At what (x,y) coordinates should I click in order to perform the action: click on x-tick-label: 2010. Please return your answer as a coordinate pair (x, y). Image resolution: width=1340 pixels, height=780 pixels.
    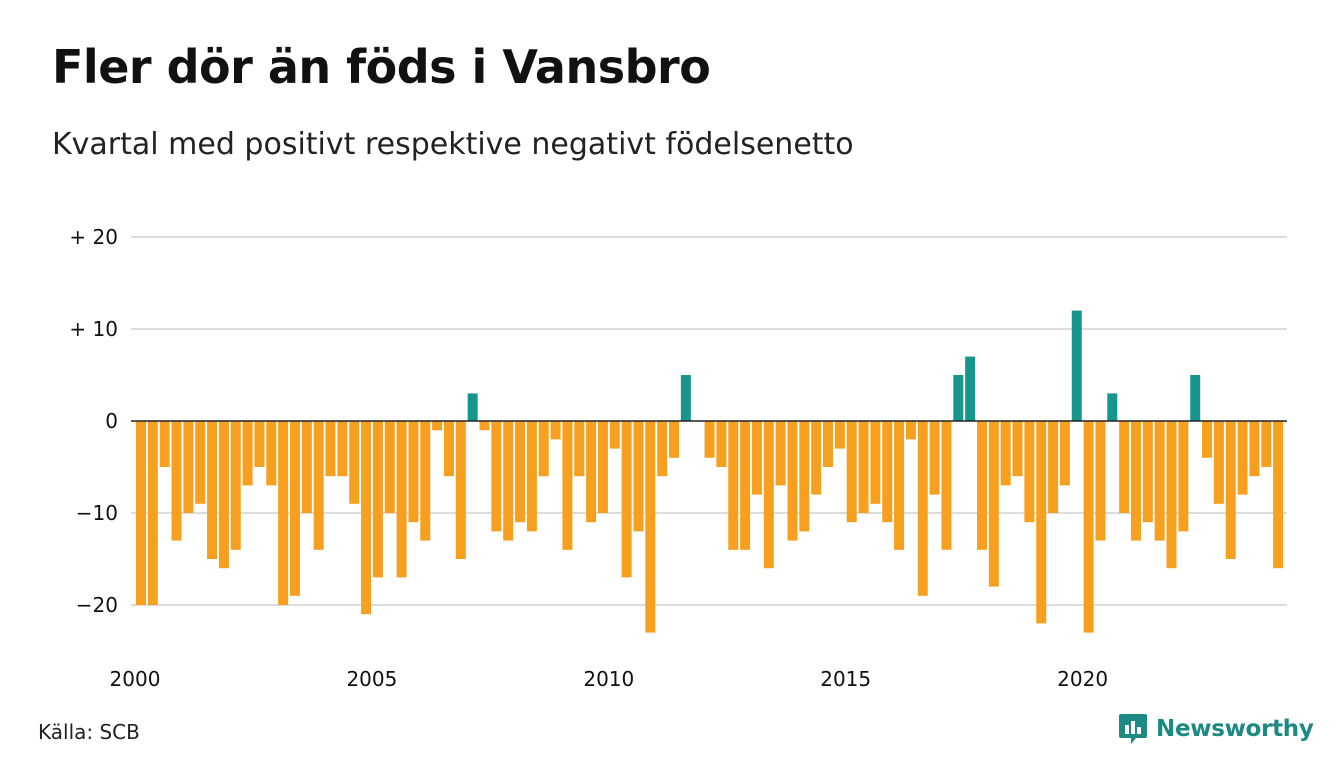
    Looking at the image, I should click on (608, 679).